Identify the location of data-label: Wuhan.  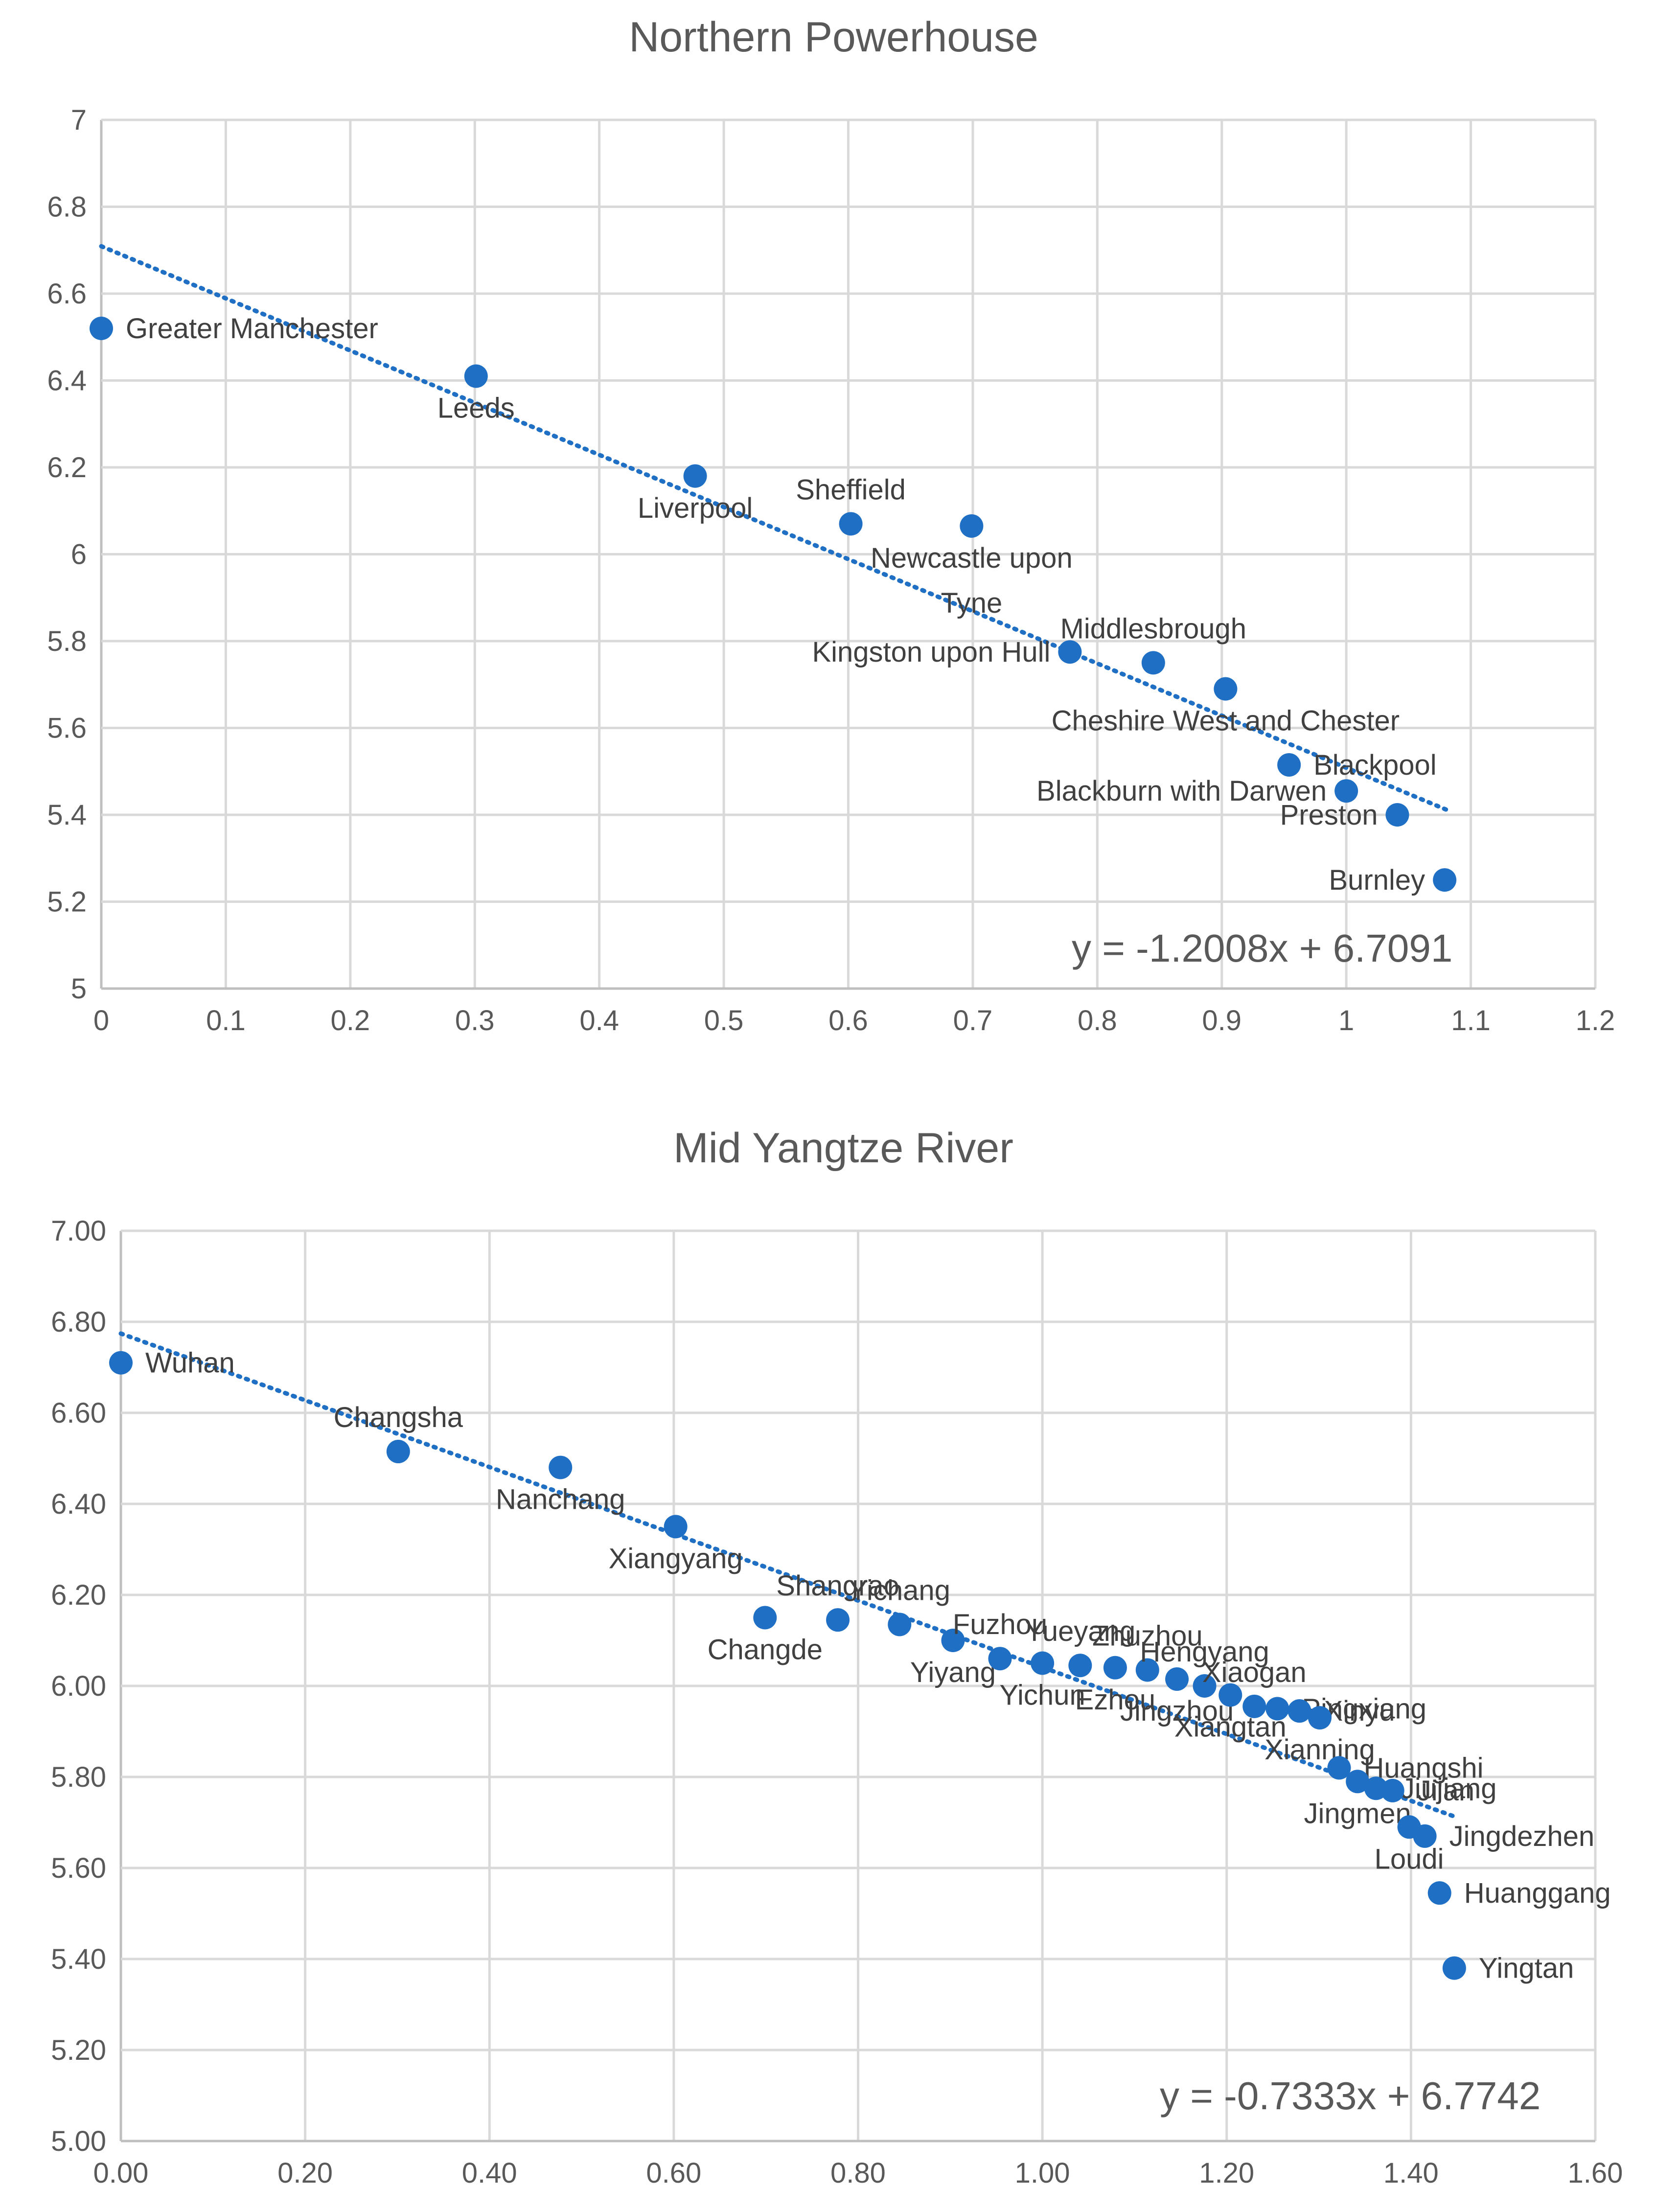
(190, 1363).